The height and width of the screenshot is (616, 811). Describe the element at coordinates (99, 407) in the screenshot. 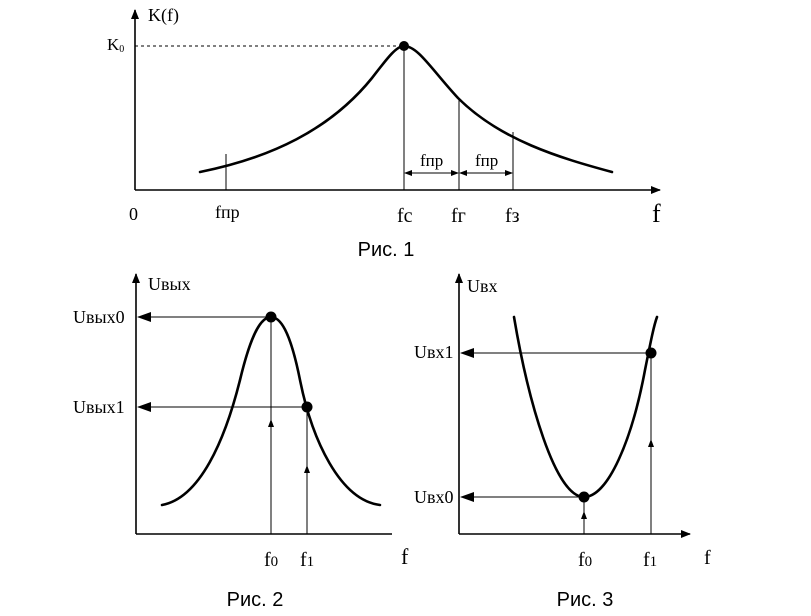

I see `fig2-u1-label: Uвых1` at that location.